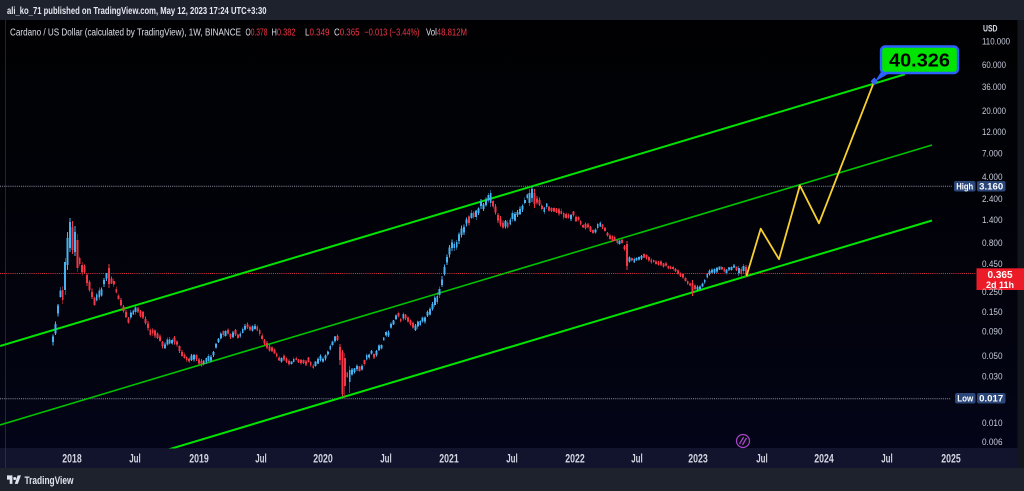 This screenshot has height=491, width=1024. I want to click on svg-text: 3.160, so click(991, 186).